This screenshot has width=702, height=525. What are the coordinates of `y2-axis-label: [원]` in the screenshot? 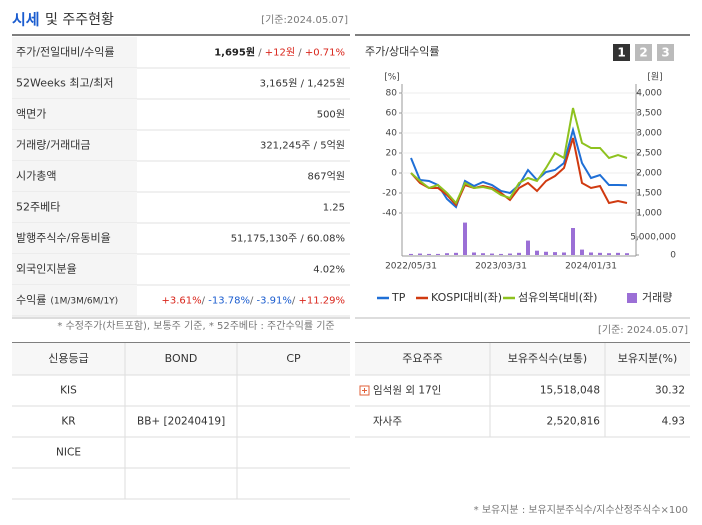 It's located at (654, 77).